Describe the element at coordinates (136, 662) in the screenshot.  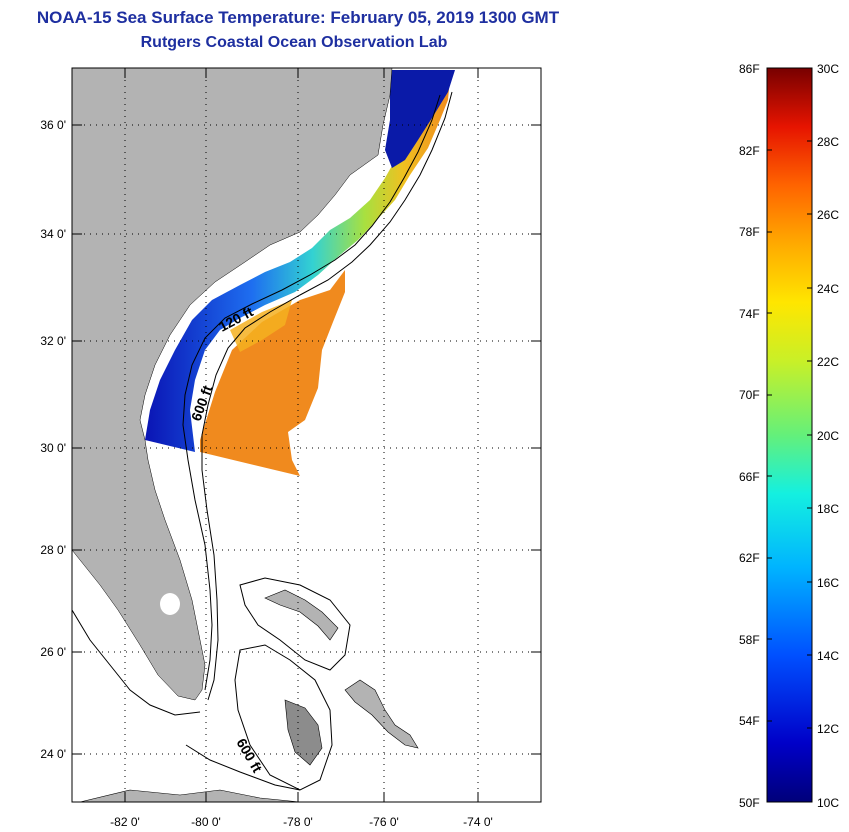
I see `contour-florida-keys` at that location.